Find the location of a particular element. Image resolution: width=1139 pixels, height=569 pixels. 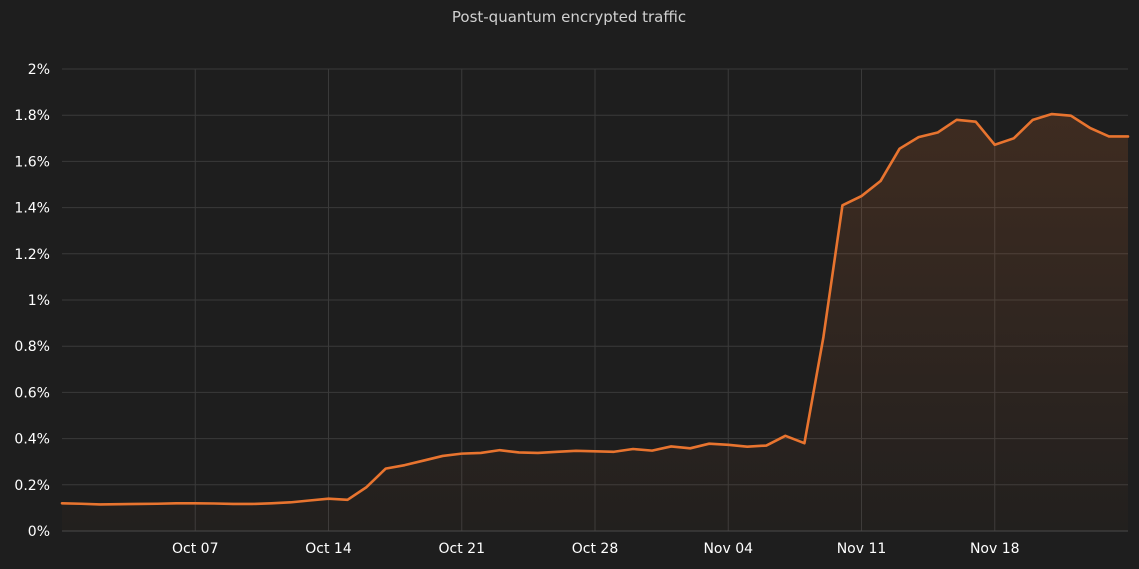

x-tick-label: Oct 07 is located at coordinates (195, 549).